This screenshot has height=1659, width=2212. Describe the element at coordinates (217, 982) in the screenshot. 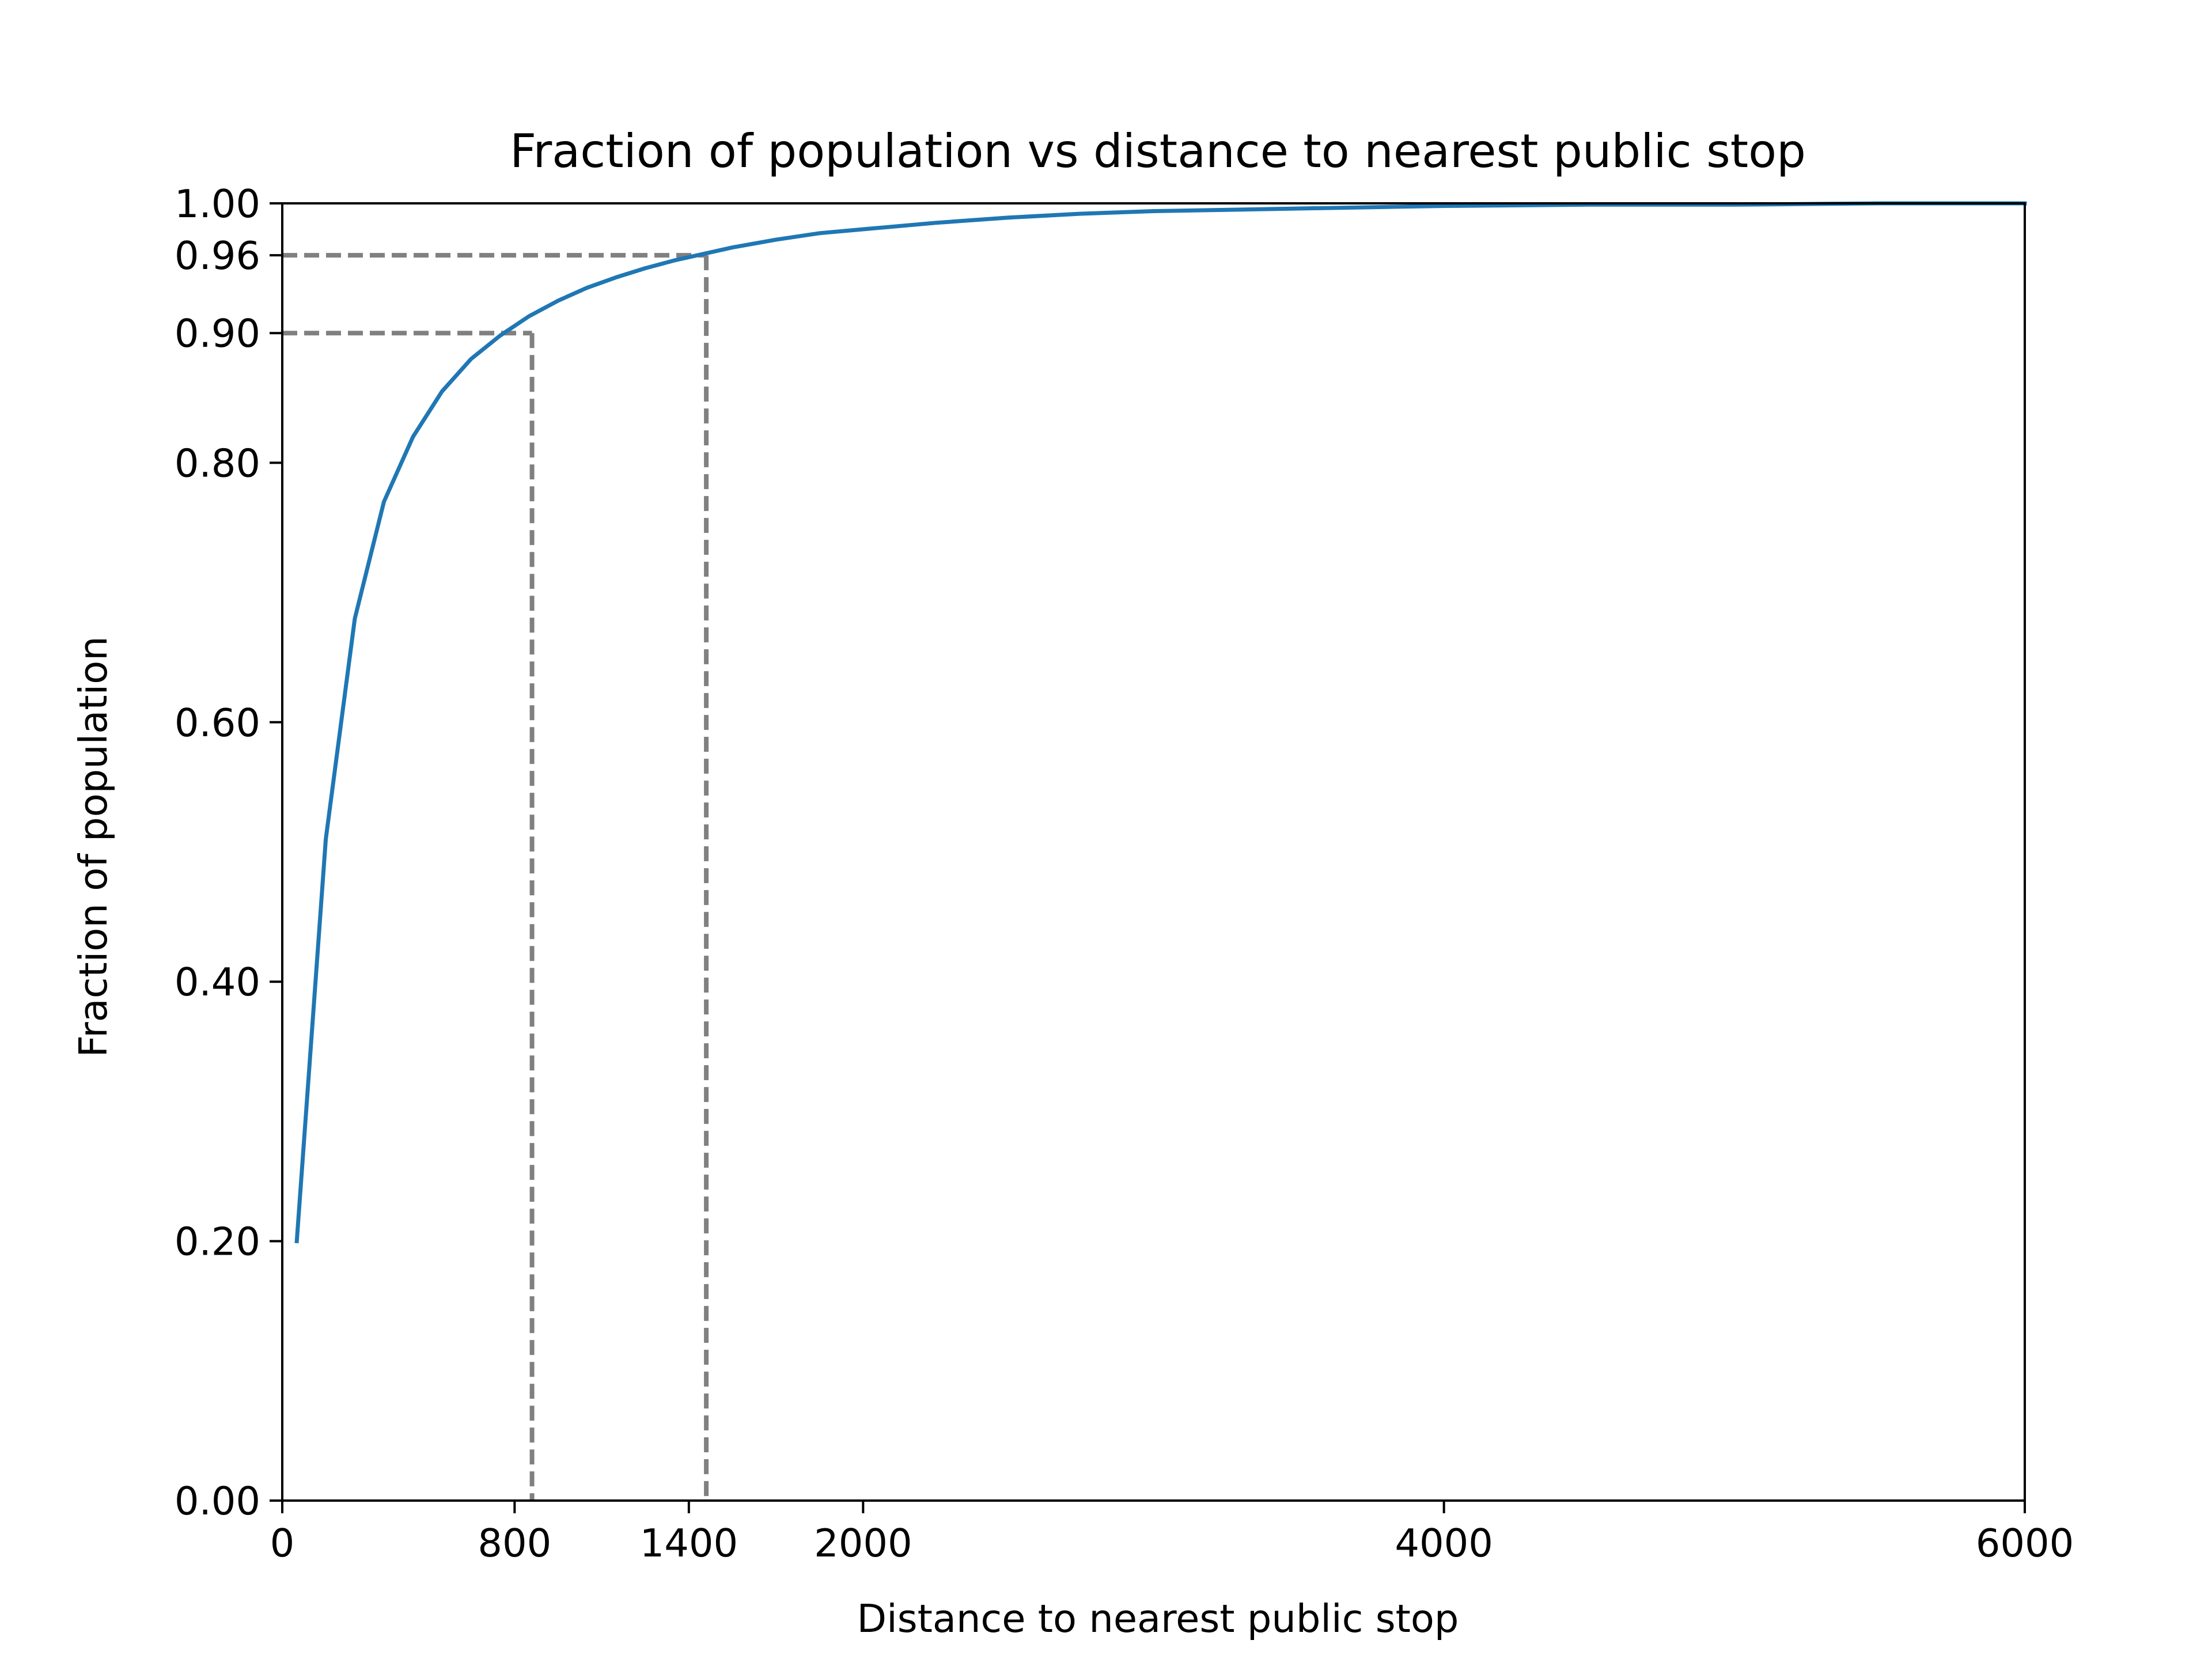

I see `y-tick-label-0.40: 0.40` at that location.